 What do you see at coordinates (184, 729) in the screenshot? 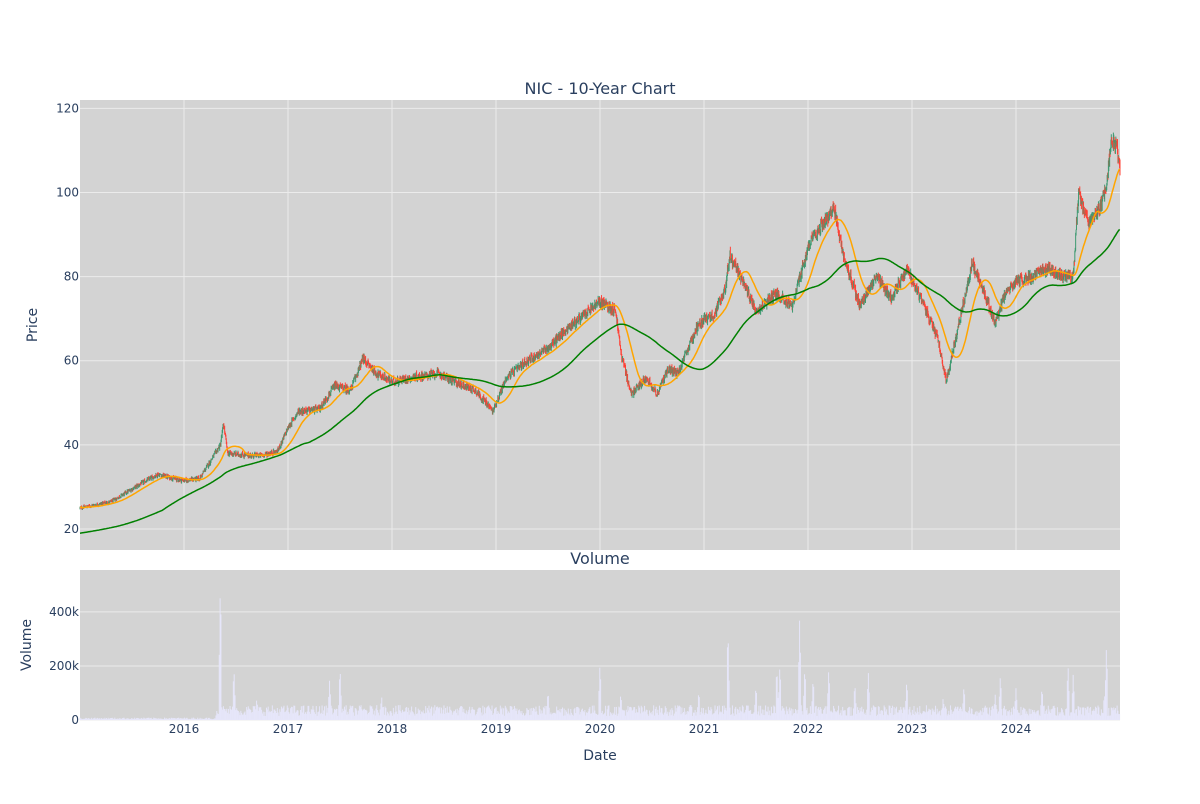
I see `x-tick-label: 2016` at bounding box center [184, 729].